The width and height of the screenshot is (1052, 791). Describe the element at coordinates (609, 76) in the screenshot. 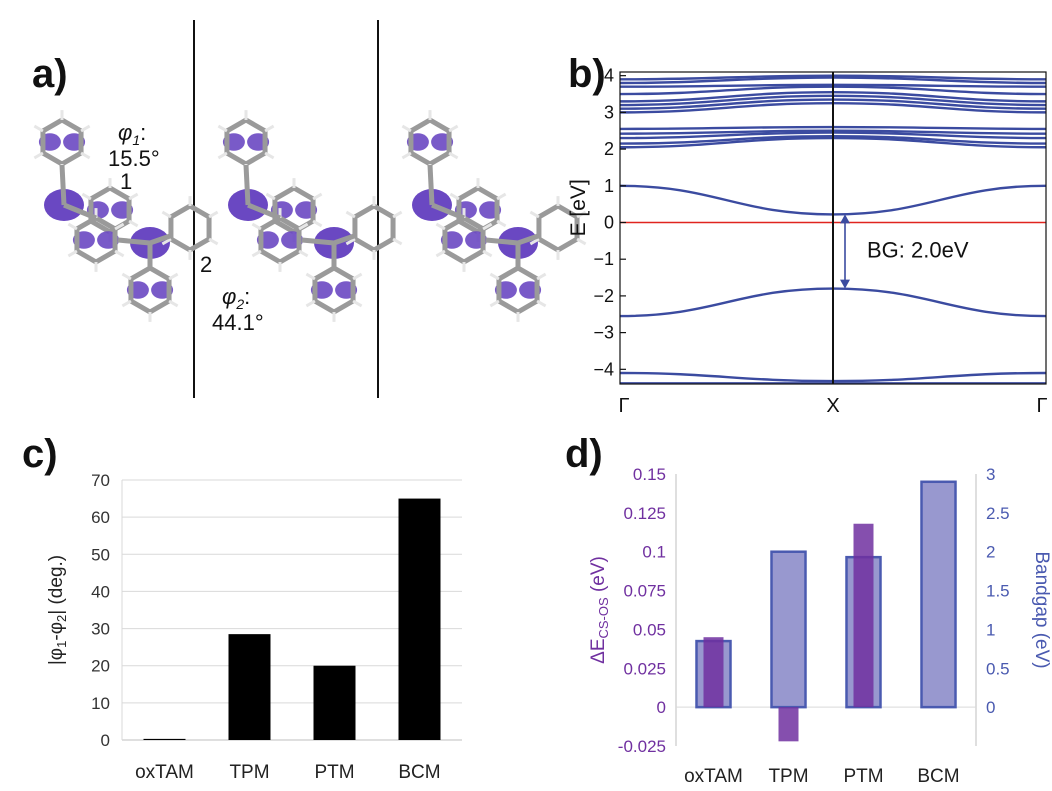

I see `y-tick-label: 4` at that location.